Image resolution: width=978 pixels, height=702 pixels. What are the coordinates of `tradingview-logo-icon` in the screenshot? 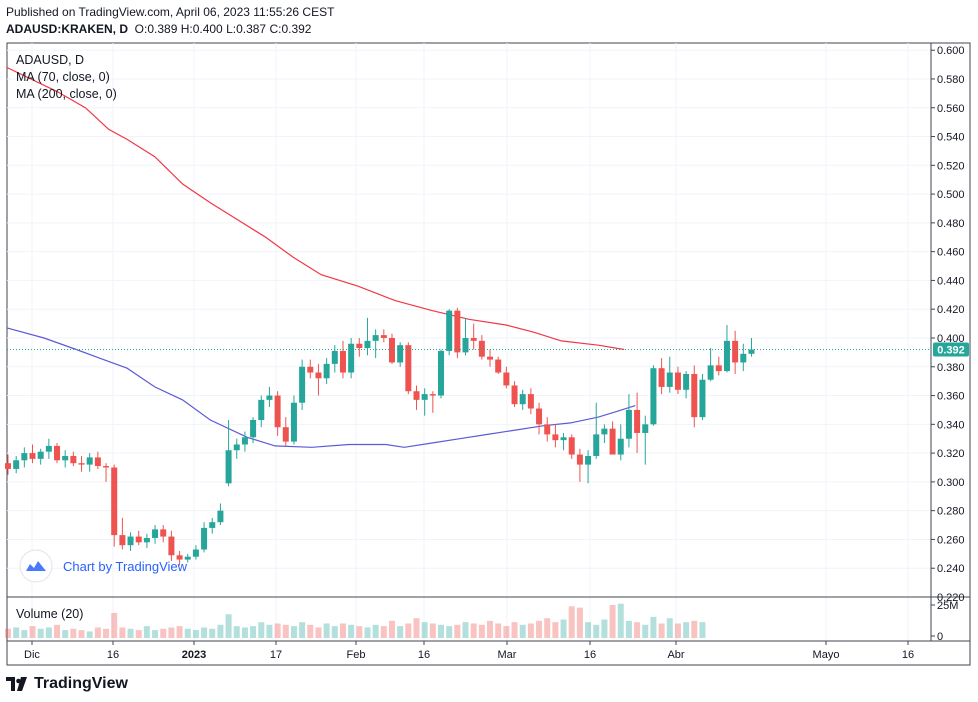 It's located at (16, 684).